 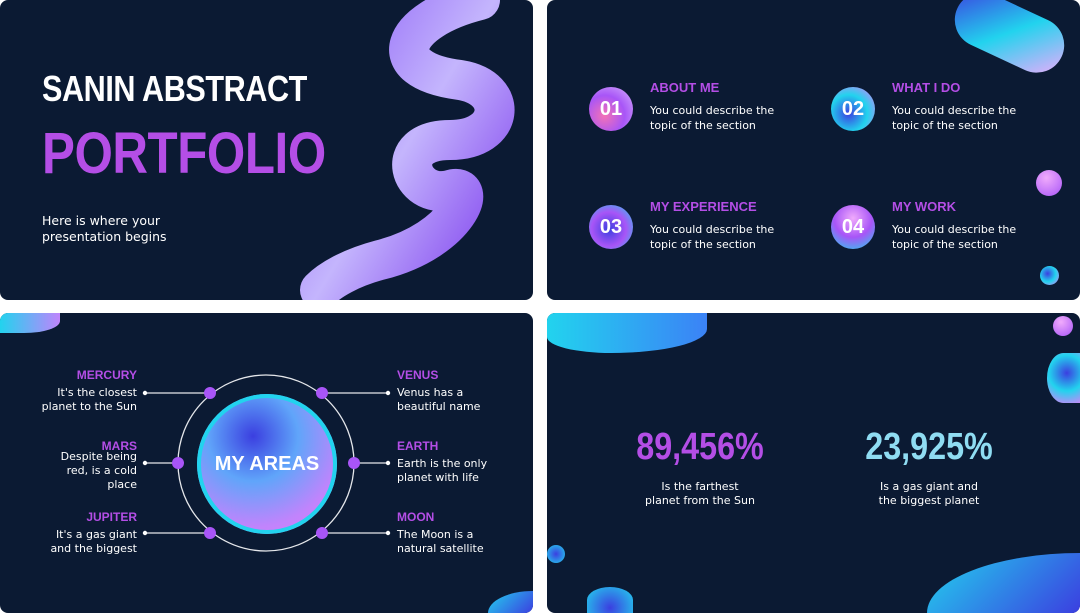 What do you see at coordinates (93, 541) in the screenshot?
I see `planet-desc: It's a gas giant and the biggest` at bounding box center [93, 541].